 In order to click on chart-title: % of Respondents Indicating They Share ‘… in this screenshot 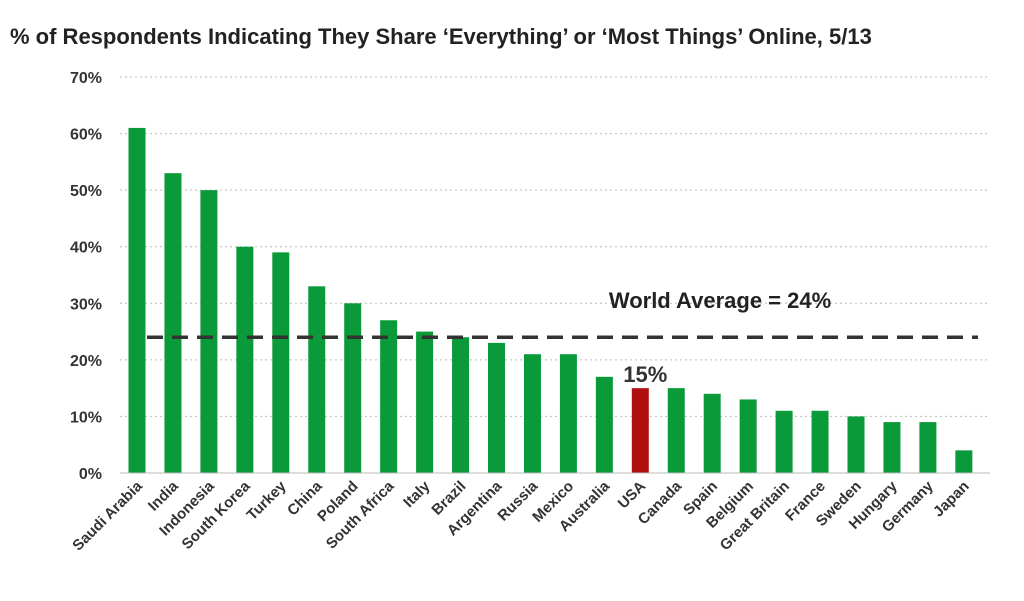, I will do `click(441, 36)`.